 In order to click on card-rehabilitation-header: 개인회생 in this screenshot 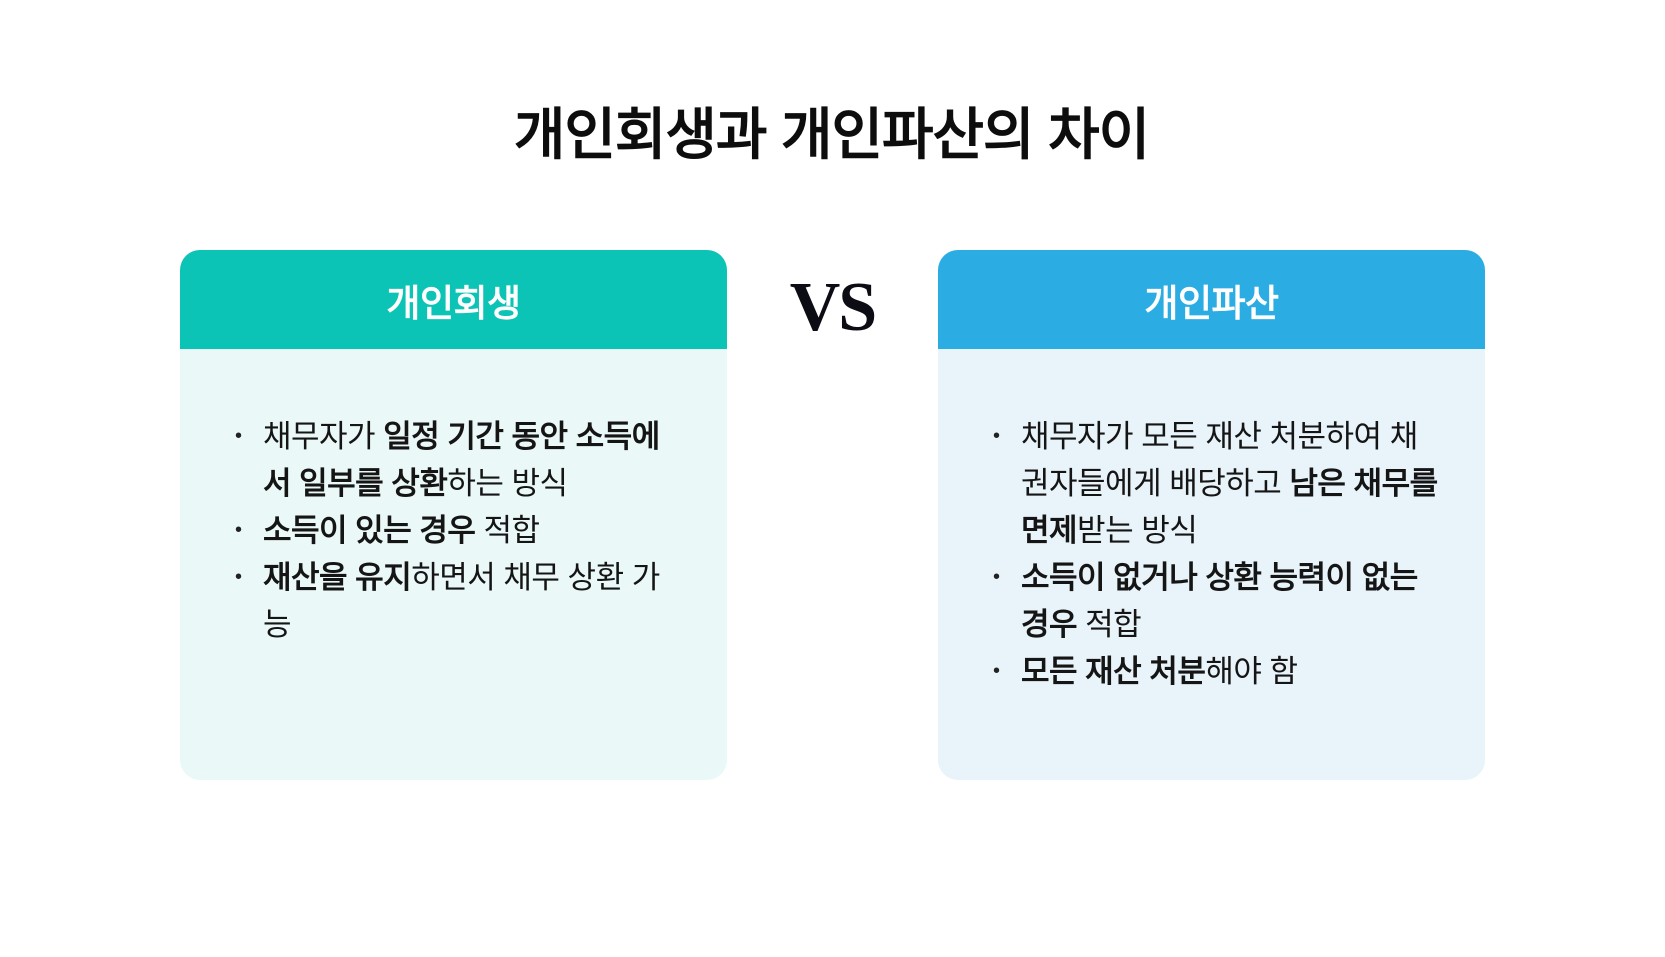, I will do `click(453, 299)`.